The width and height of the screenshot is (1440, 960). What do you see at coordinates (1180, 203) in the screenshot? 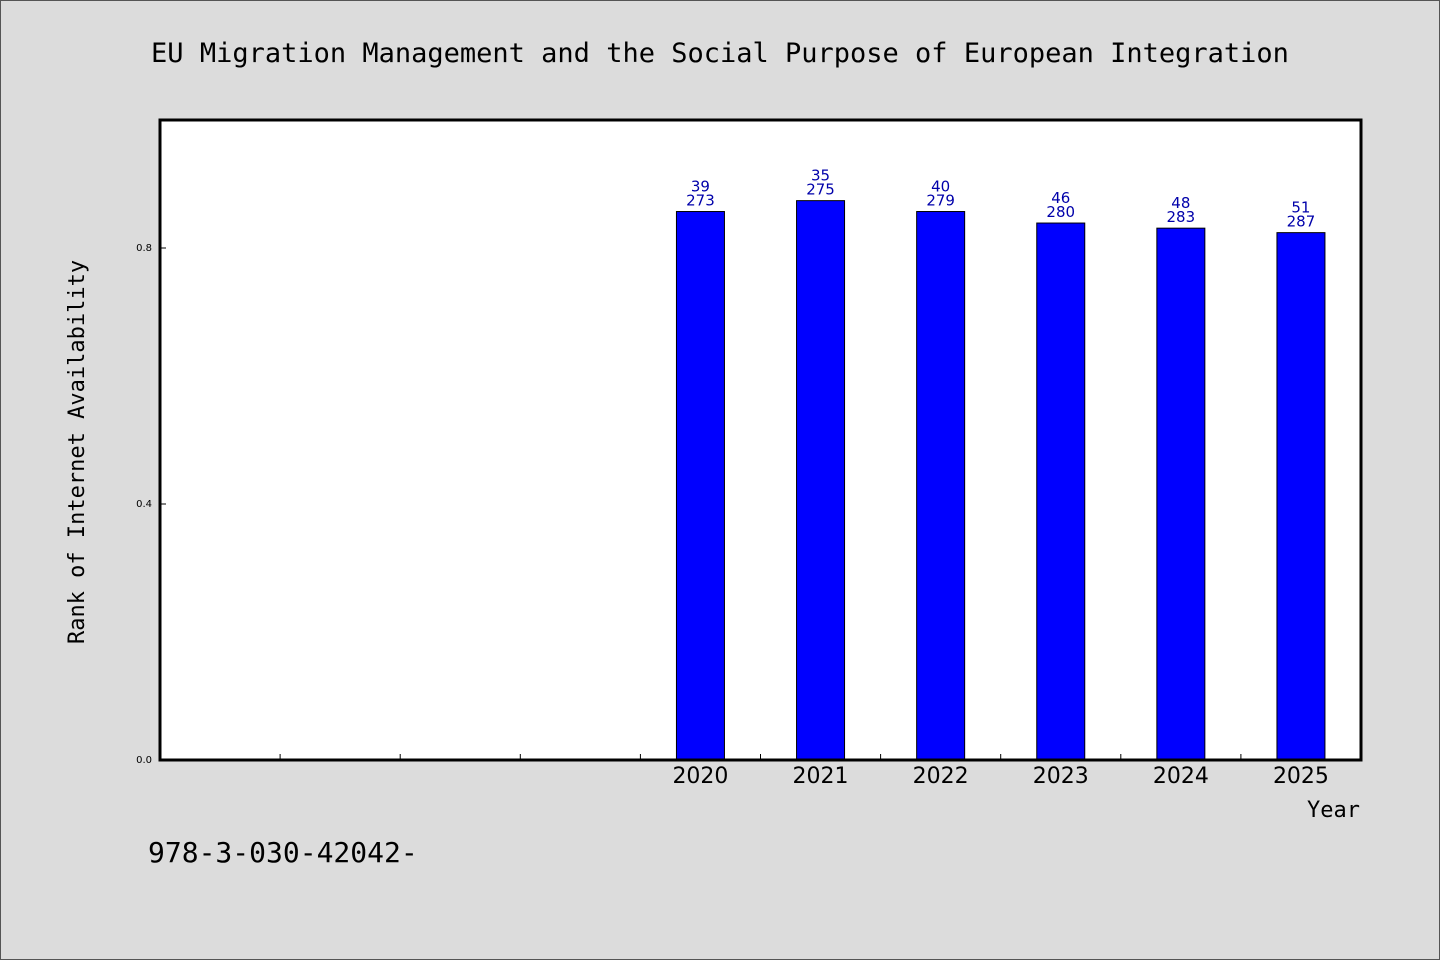
I see `bar-label-top: 48` at bounding box center [1180, 203].